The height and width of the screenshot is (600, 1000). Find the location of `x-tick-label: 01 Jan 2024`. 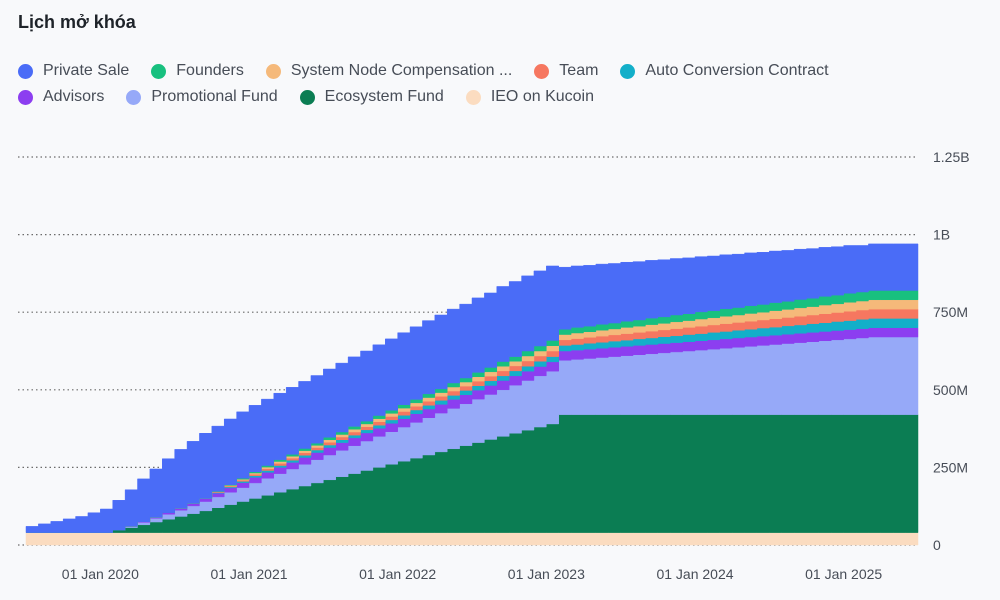

x-tick-label: 01 Jan 2024 is located at coordinates (694, 574).